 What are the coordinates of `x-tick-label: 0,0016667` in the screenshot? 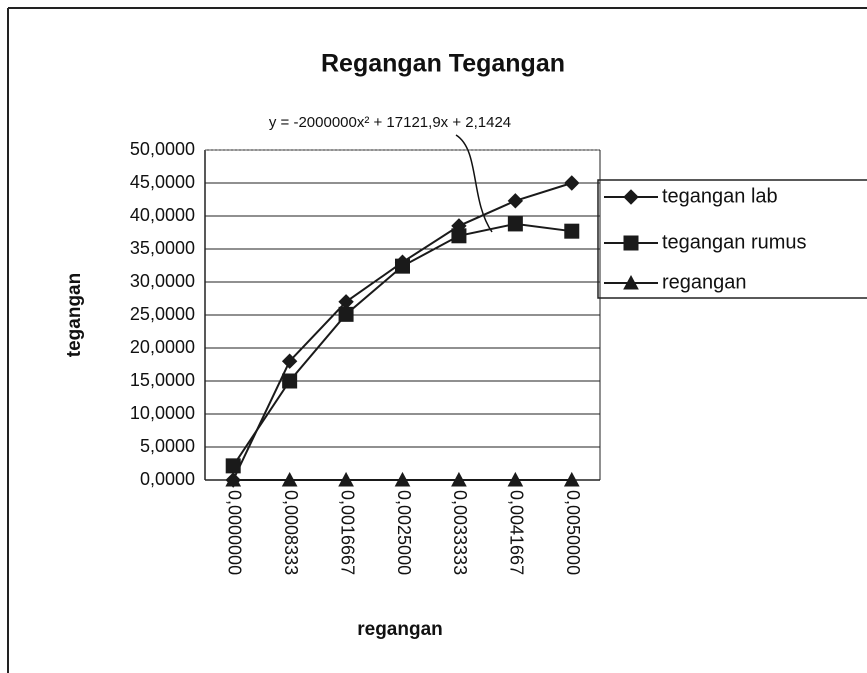 It's located at (347, 532).